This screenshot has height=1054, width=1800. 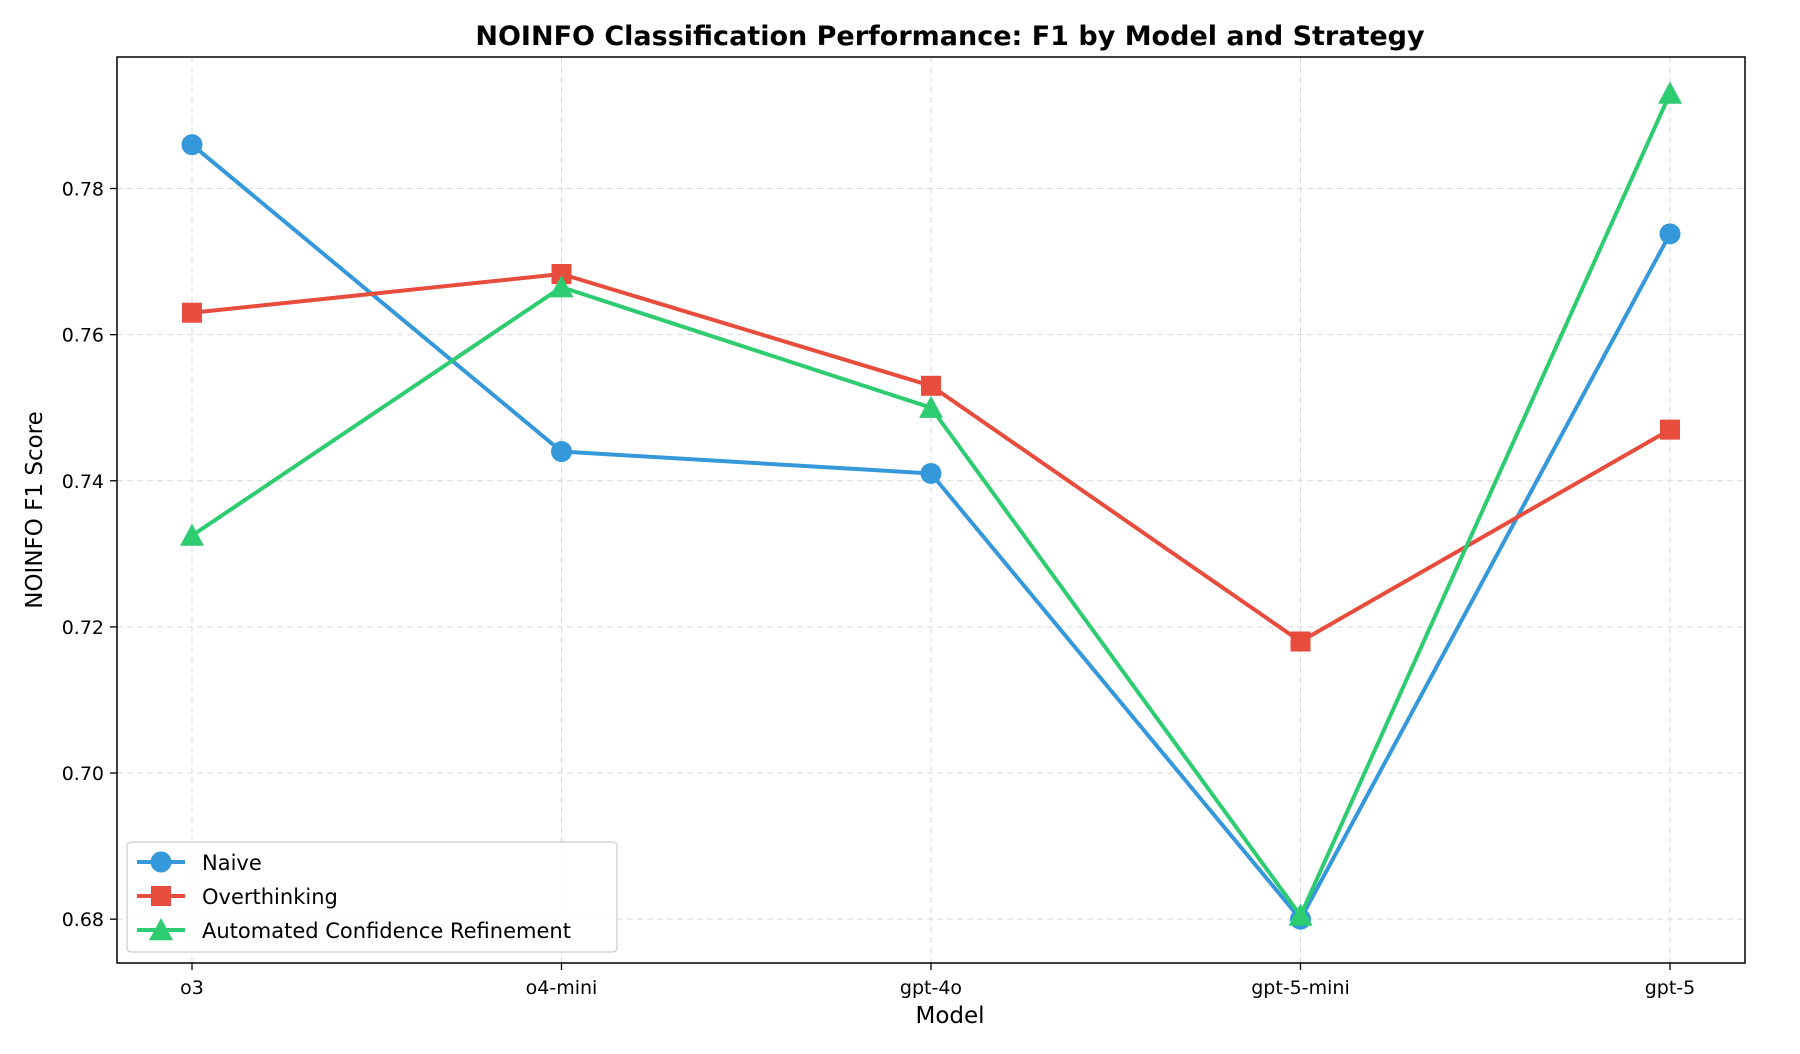 I want to click on x-axis-title: Model, so click(x=949, y=1016).